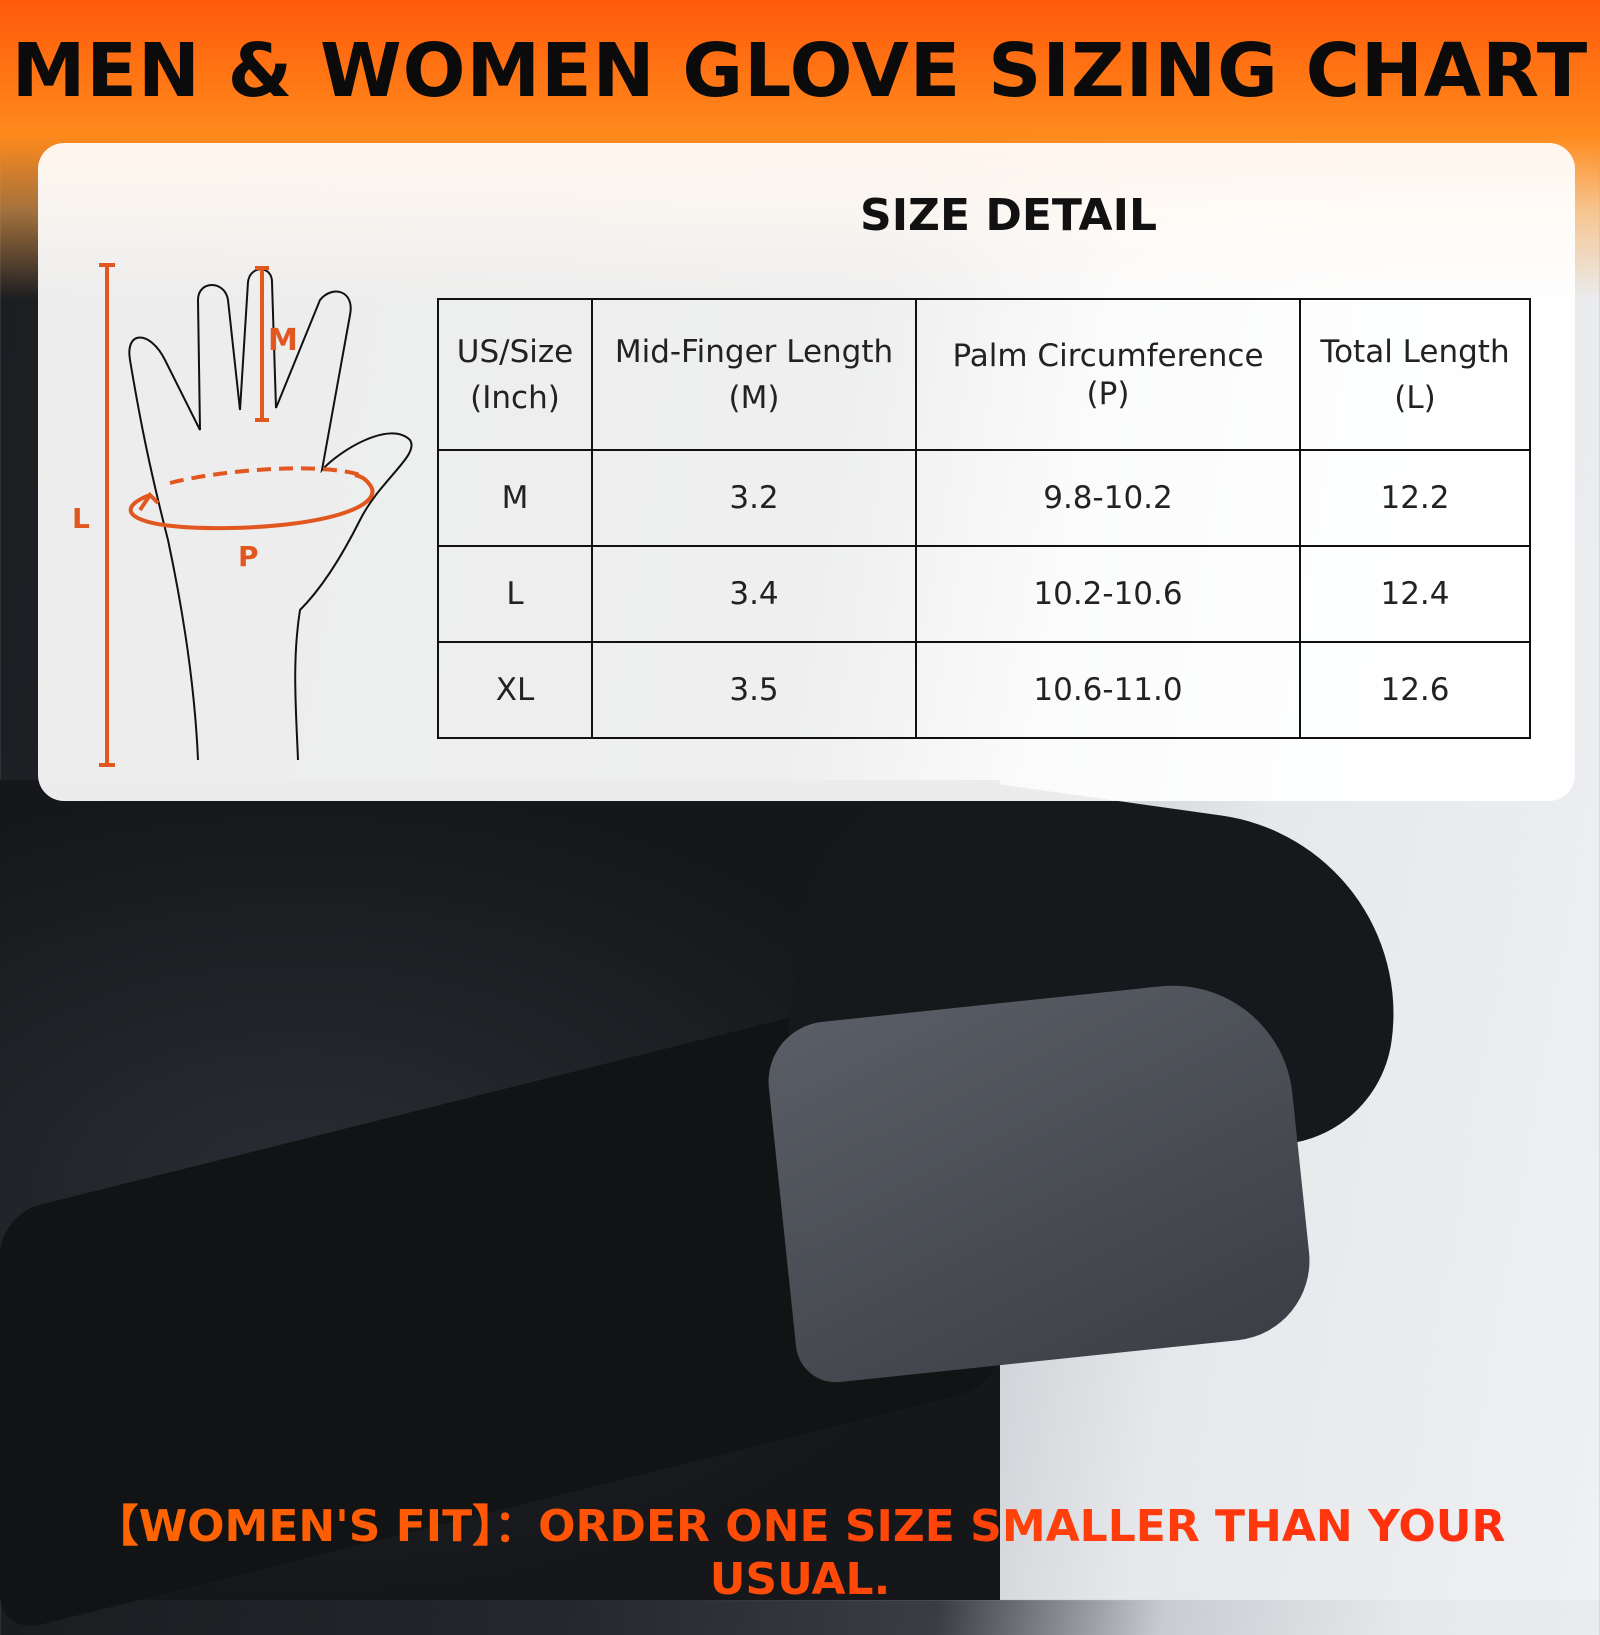 Image resolution: width=1600 pixels, height=1635 pixels. Describe the element at coordinates (1415, 594) in the screenshot. I see `cell-total-length: 12.4` at that location.